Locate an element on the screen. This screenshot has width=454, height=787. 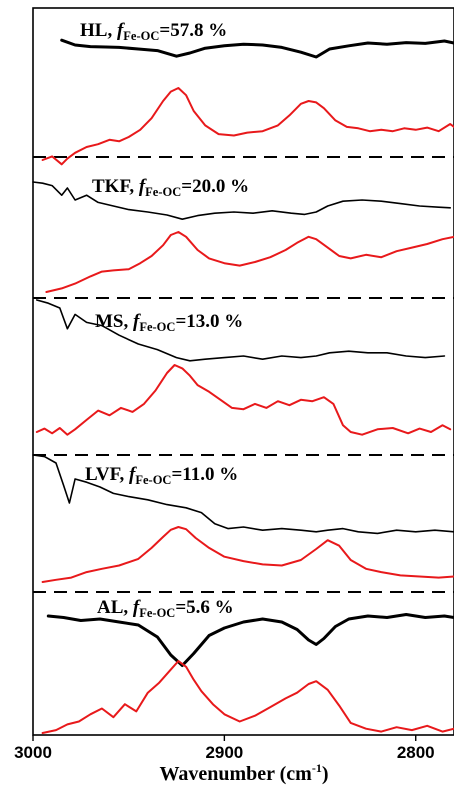
x-tick-label: 3000 is located at coordinates (33, 752).